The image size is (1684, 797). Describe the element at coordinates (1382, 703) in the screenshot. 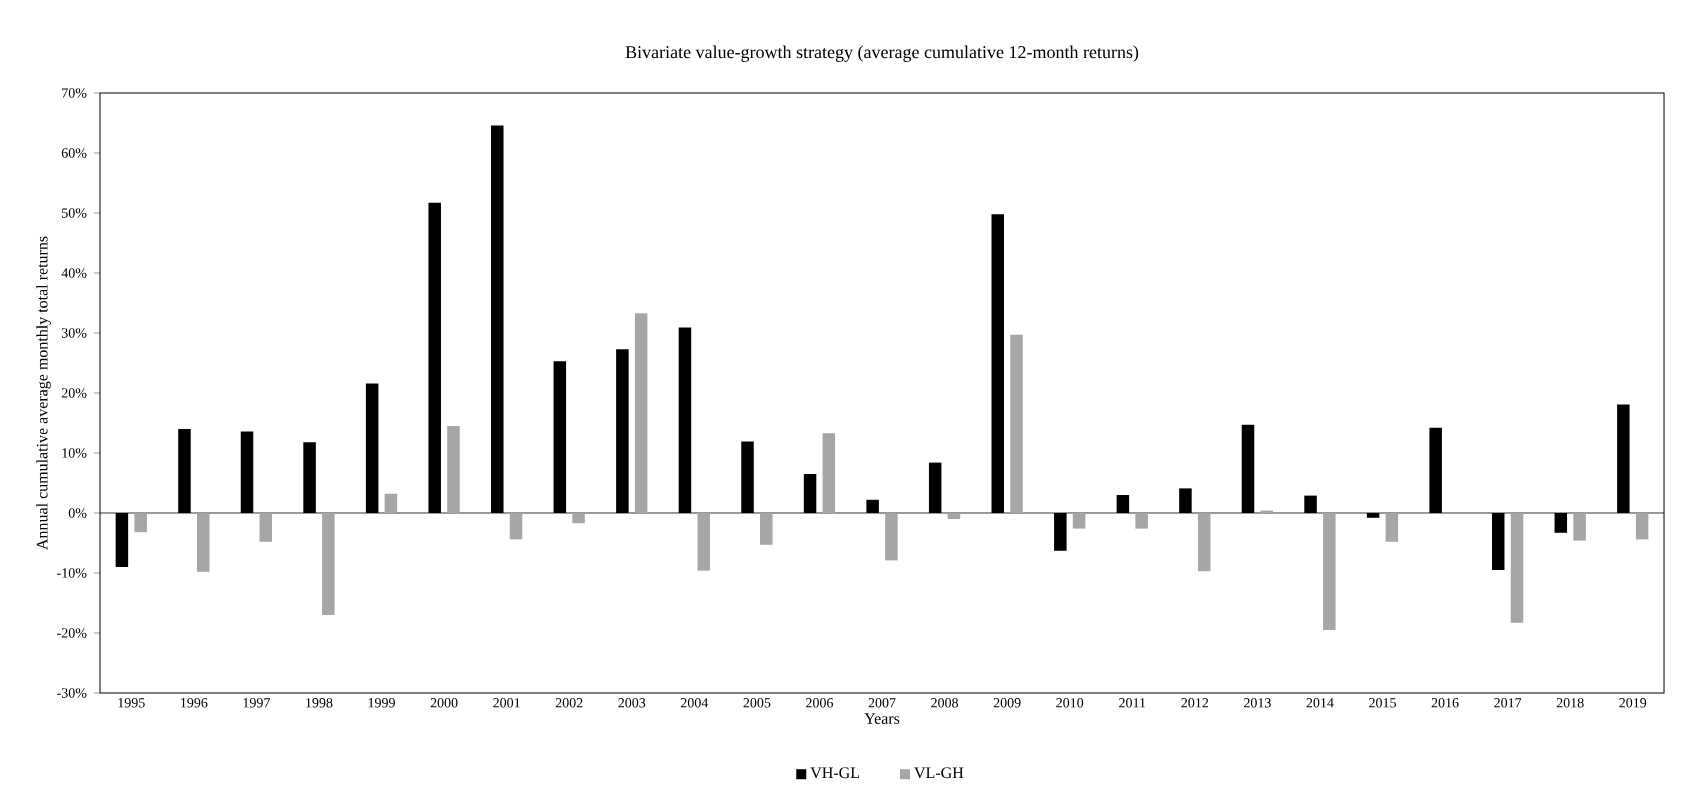

I see `x-tick-label: 2015` at that location.